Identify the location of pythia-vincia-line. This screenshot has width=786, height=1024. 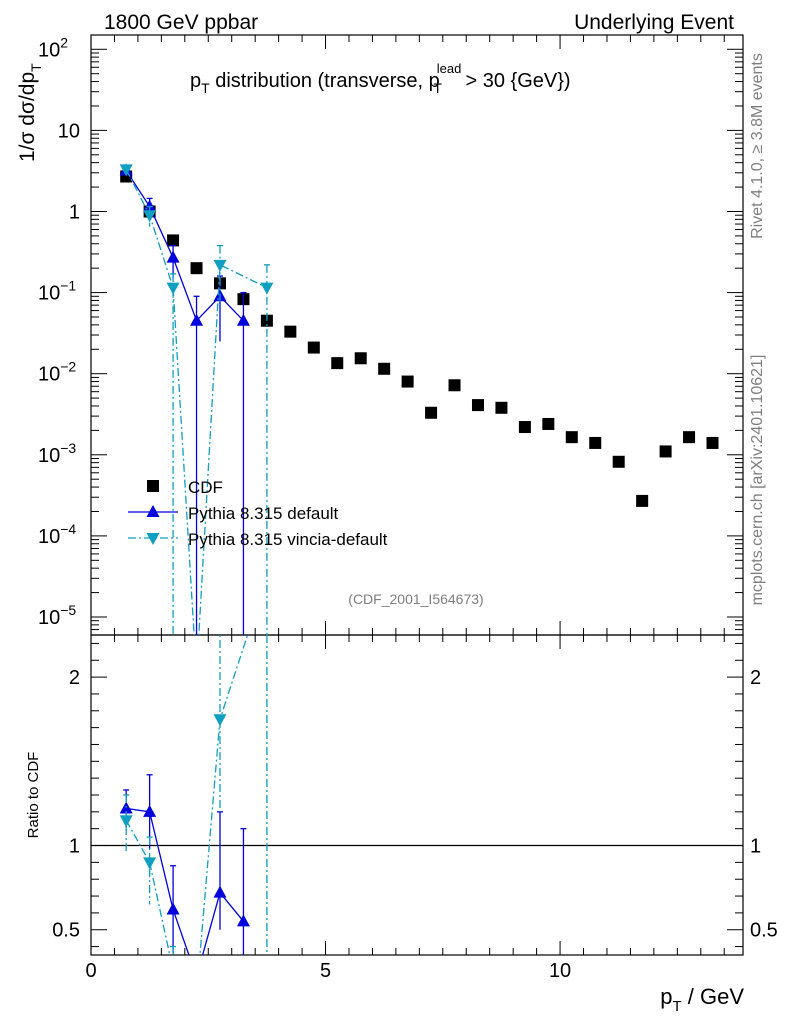
(196, 402).